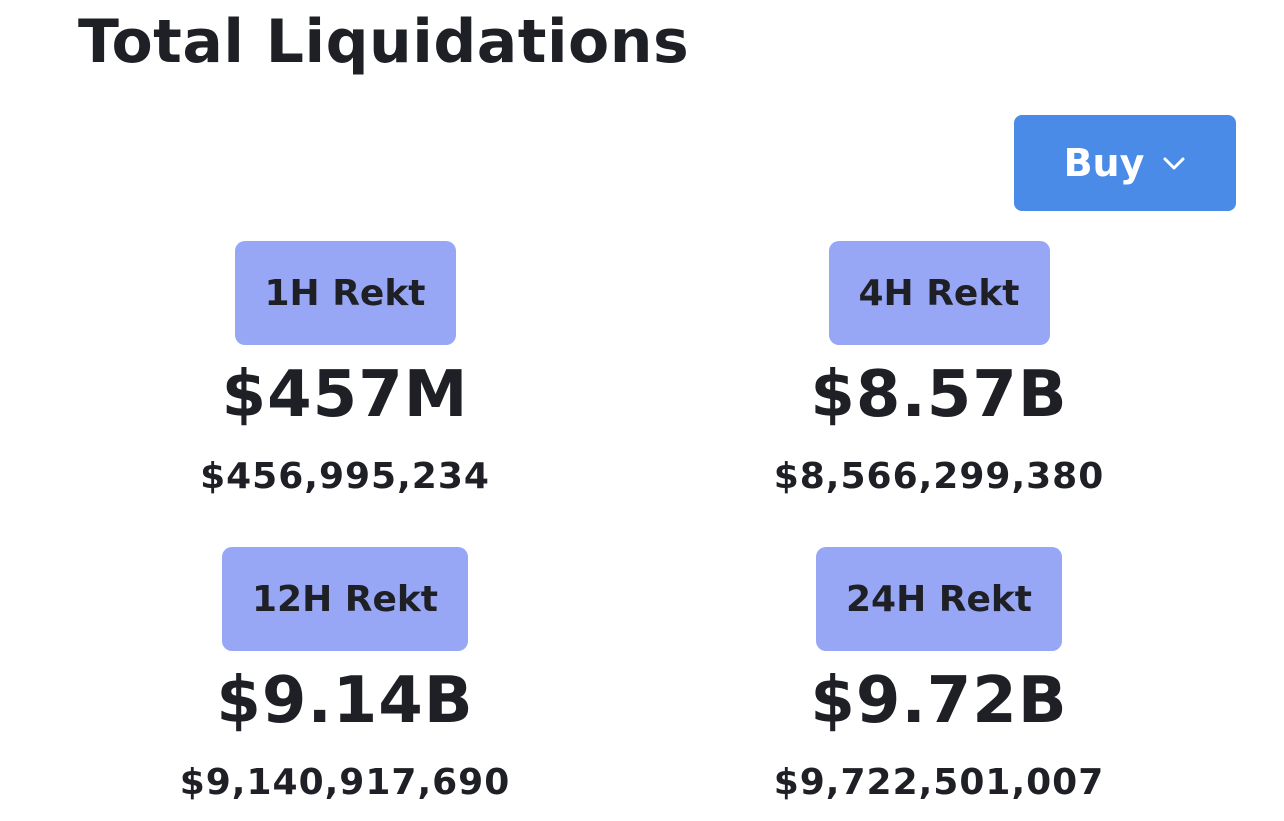  What do you see at coordinates (384, 42) in the screenshot?
I see `page-title: Total Liquidations` at bounding box center [384, 42].